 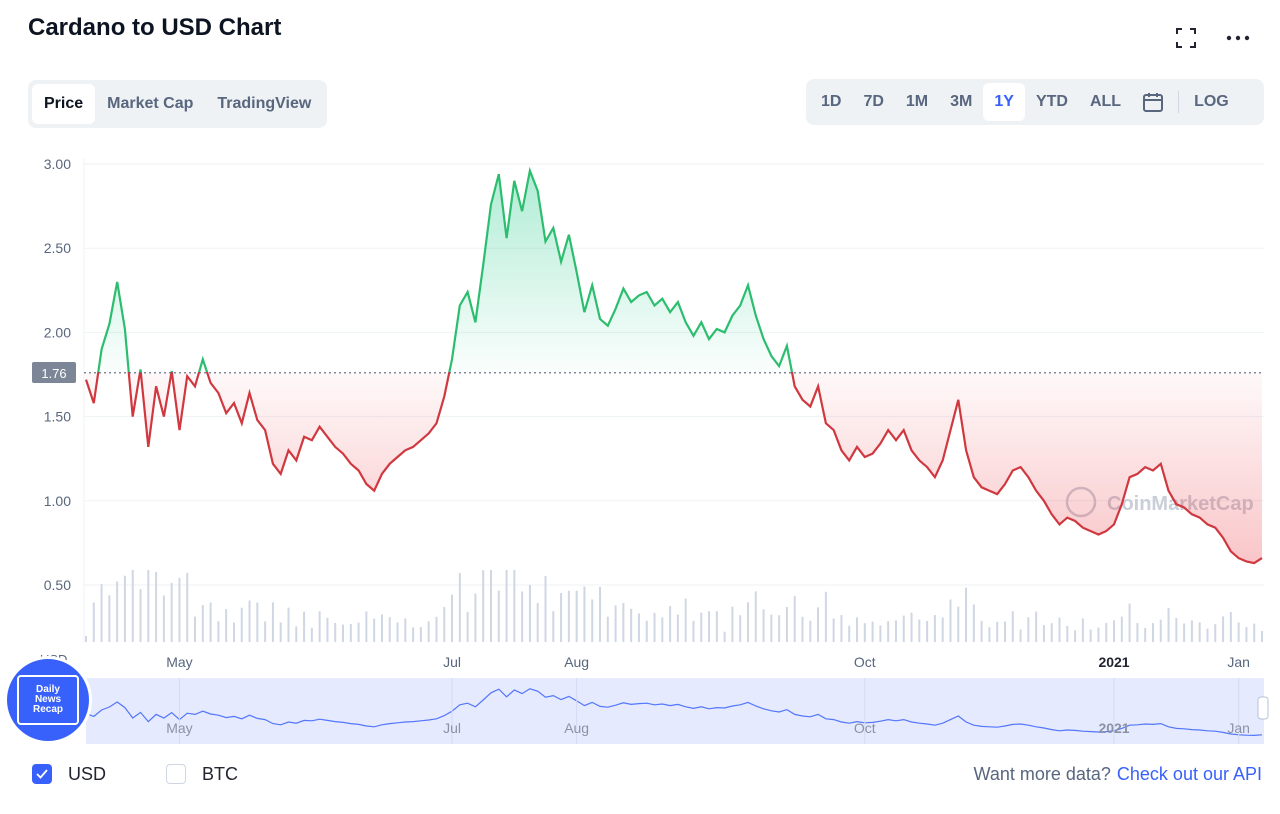 What do you see at coordinates (150, 103) in the screenshot?
I see `tab-market-cap: Market Cap` at bounding box center [150, 103].